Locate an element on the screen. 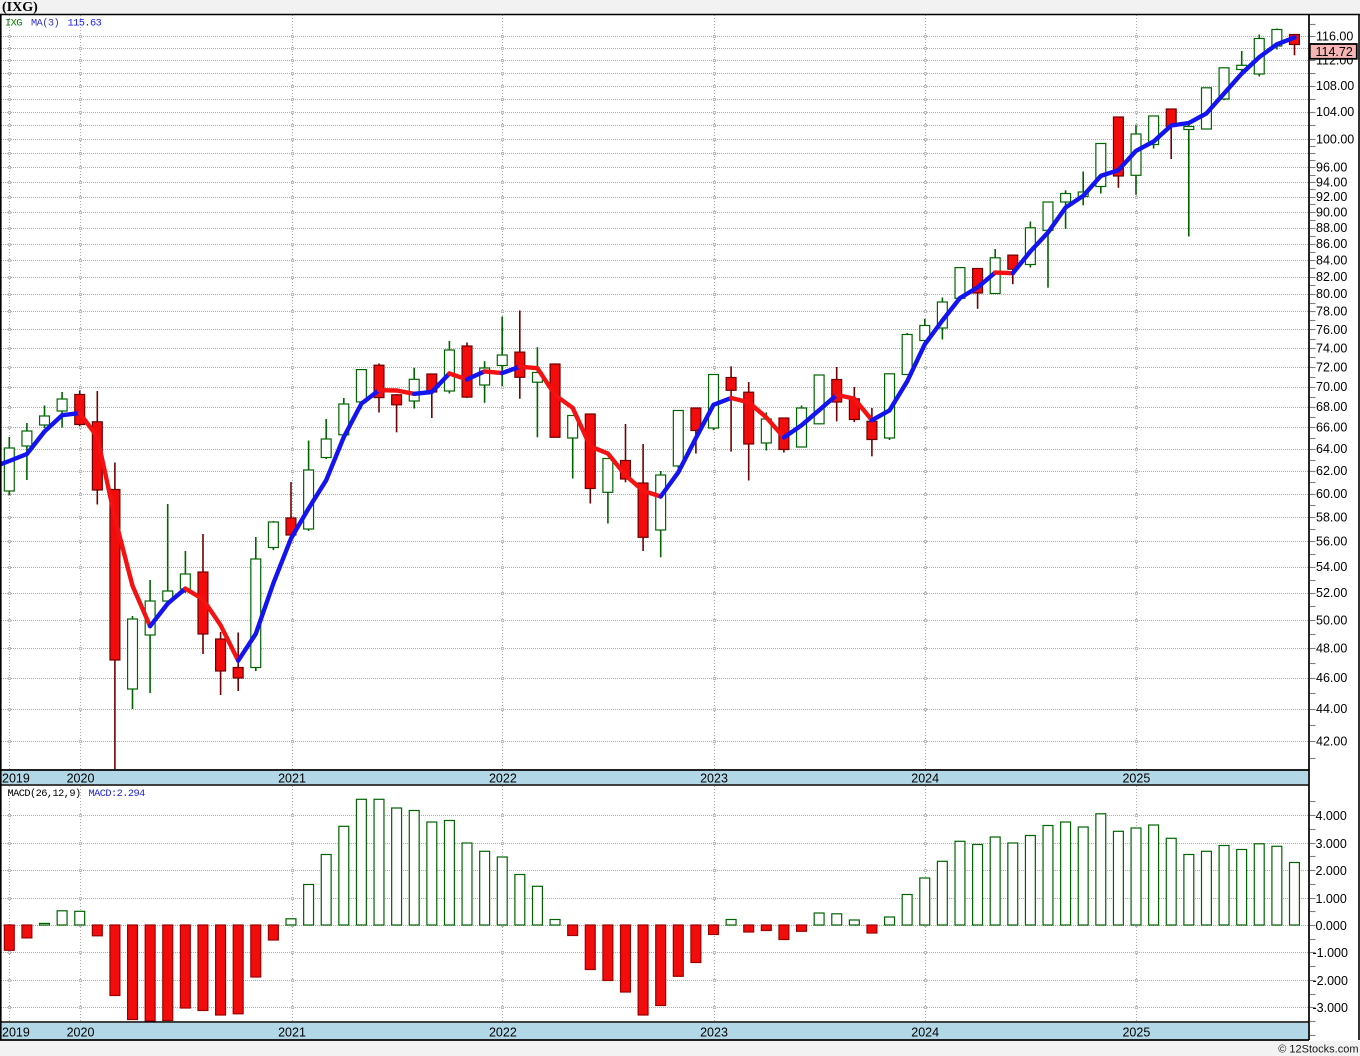 This screenshot has width=1360, height=1056. svg-text: 70.00 is located at coordinates (1331, 387).